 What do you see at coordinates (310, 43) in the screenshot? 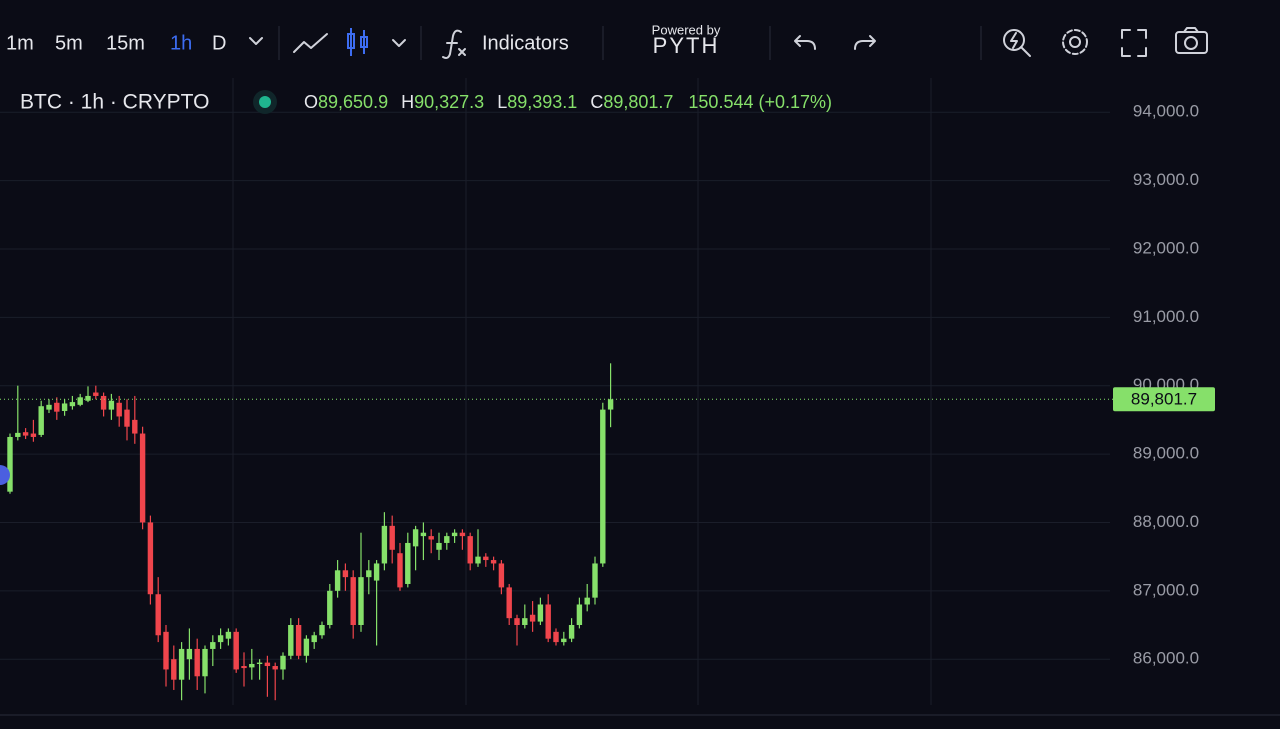
I see `line-chart-button` at bounding box center [310, 43].